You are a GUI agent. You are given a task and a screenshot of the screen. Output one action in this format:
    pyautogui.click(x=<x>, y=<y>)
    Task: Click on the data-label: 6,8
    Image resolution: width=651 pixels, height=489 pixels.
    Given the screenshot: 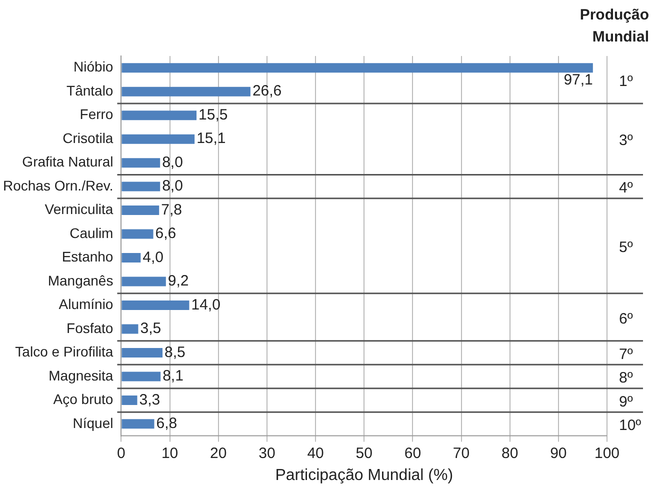 What is the action you would take?
    pyautogui.click(x=167, y=423)
    